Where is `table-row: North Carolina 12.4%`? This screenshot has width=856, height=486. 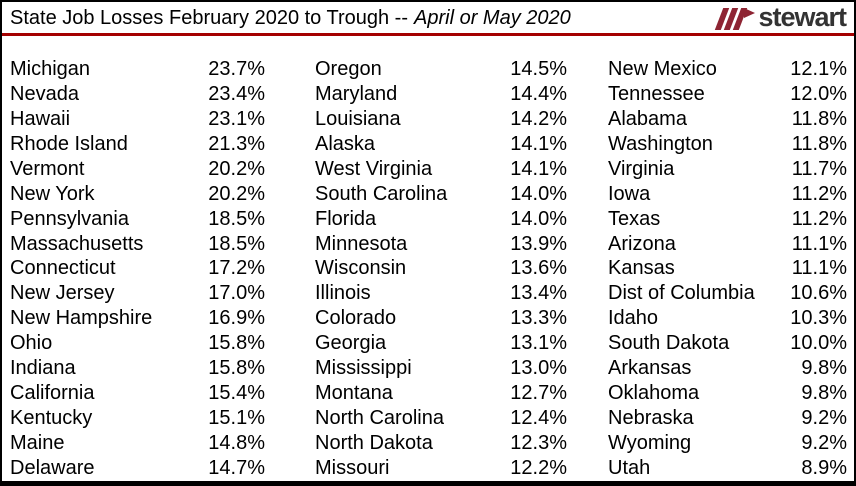 table-row: North Carolina 12.4% is located at coordinates (441, 418).